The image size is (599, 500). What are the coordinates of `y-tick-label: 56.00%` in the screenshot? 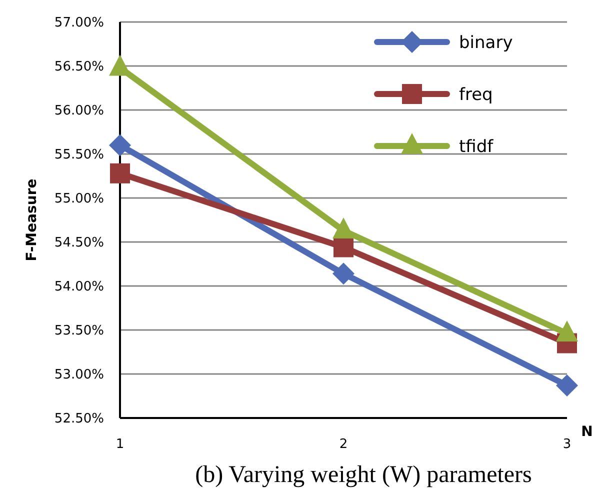 It's located at (79, 111).